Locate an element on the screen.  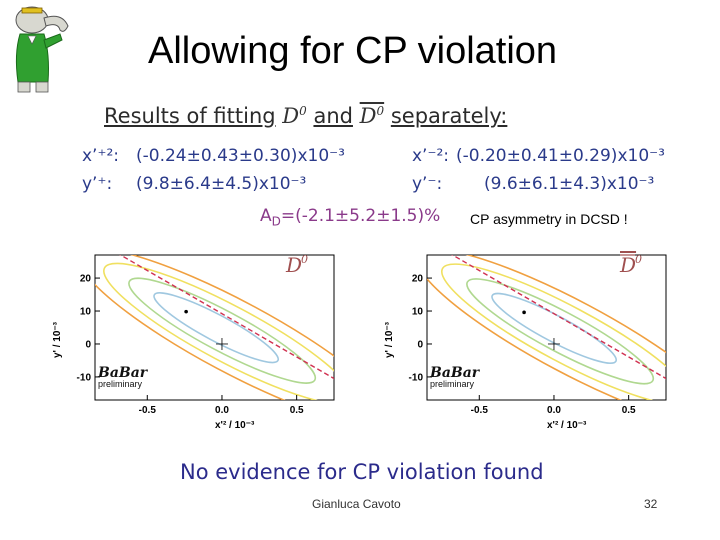
yp-plus-value: (9.8±6.4±4.5)x10⁻³ is located at coordinates (221, 184).